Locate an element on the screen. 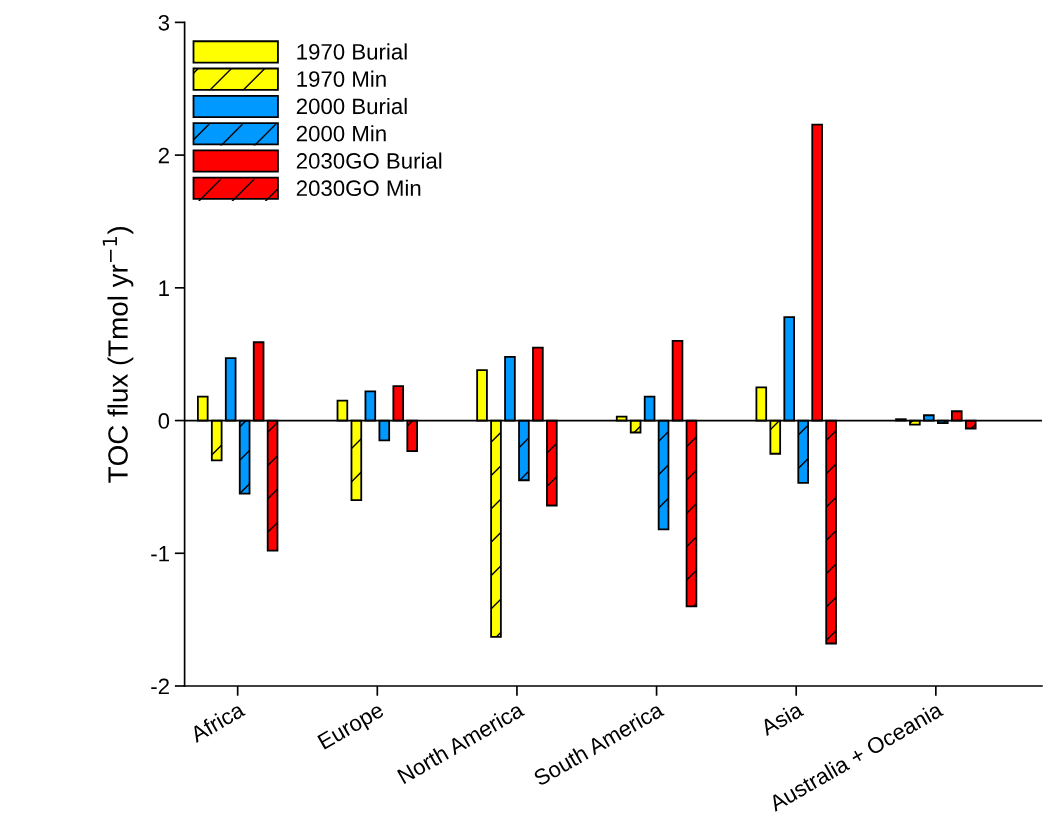  legend-label: 2030GO Min is located at coordinates (358, 188).